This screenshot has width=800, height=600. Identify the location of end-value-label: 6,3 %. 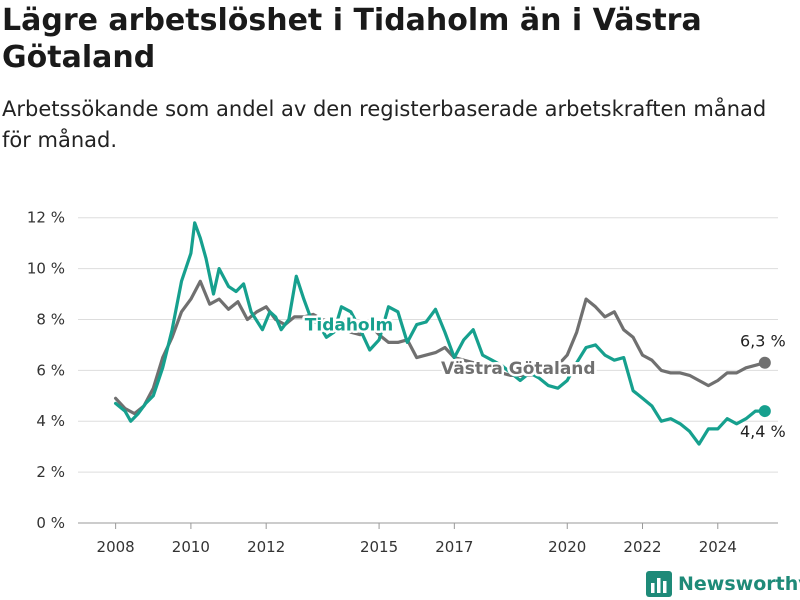
(763, 341).